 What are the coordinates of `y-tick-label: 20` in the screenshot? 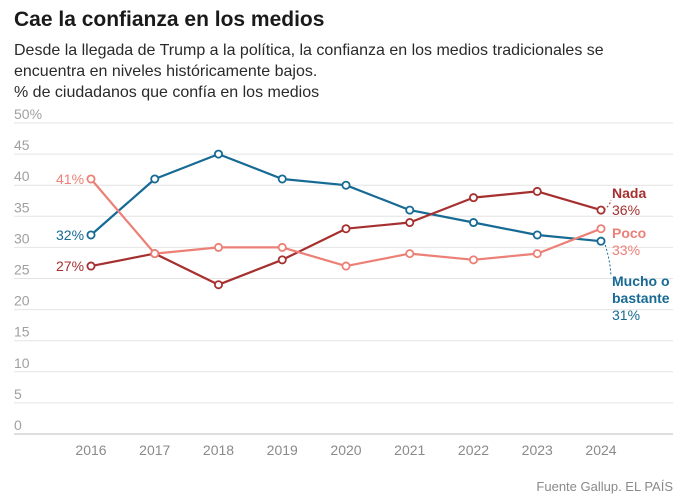 It's located at (22, 301).